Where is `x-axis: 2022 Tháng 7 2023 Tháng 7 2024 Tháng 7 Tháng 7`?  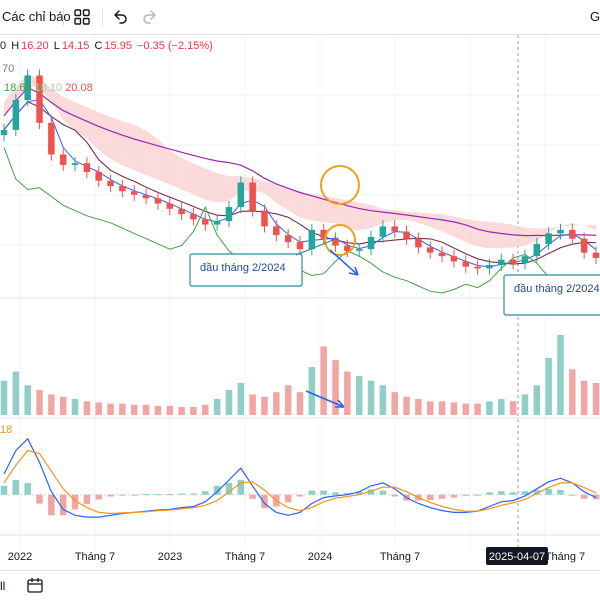
x-axis: 2022 Tháng 7 2023 Tháng 7 2024 Tháng 7 Tháng 7 is located at coordinates (296, 557).